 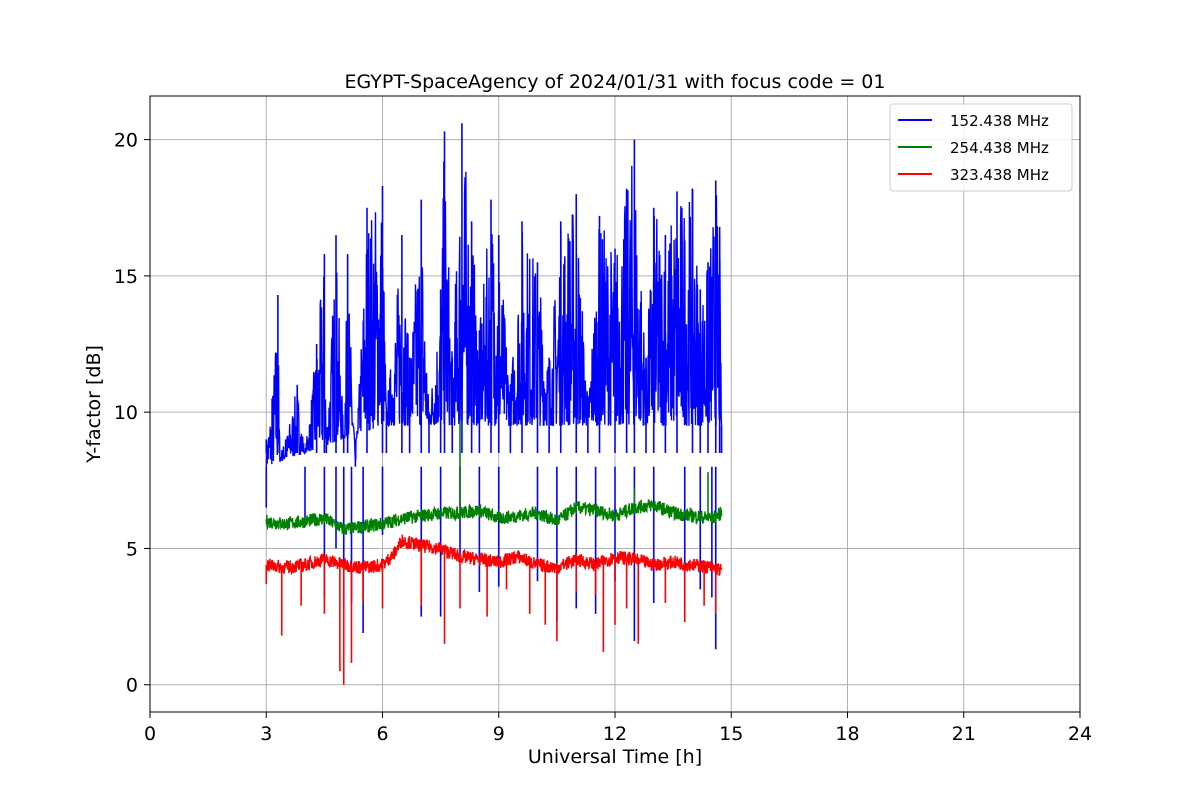 I want to click on legend-label: 254.438 MHz, so click(x=999, y=148).